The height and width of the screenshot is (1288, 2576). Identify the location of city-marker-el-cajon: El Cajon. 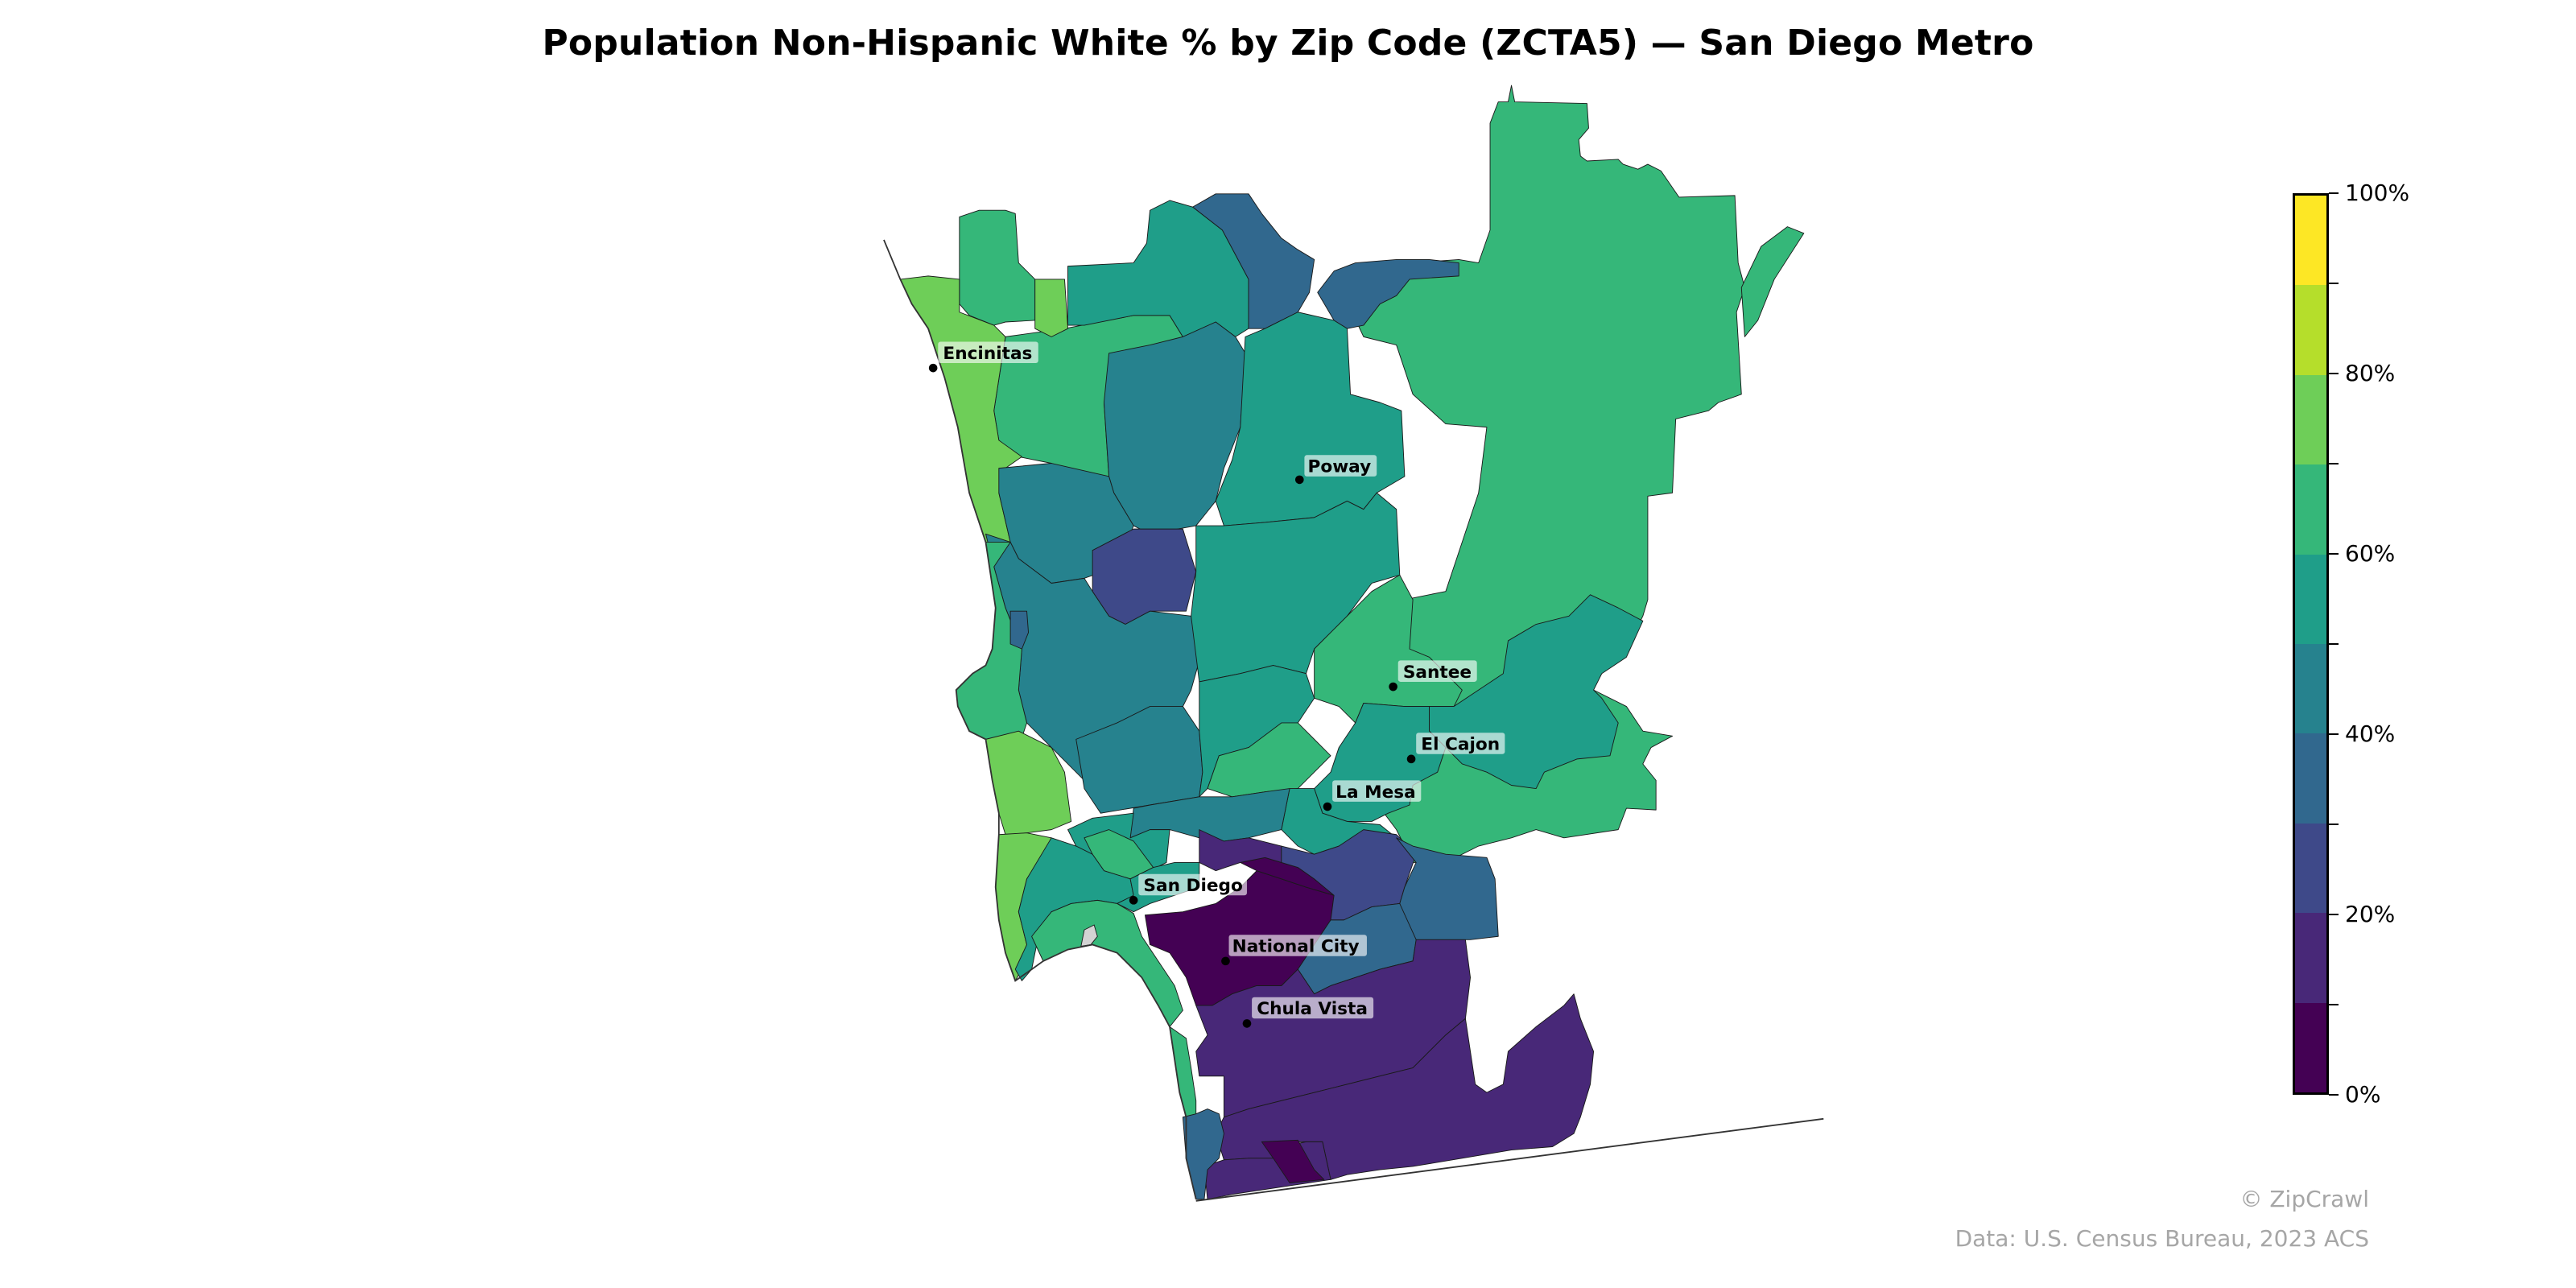
(1455, 748).